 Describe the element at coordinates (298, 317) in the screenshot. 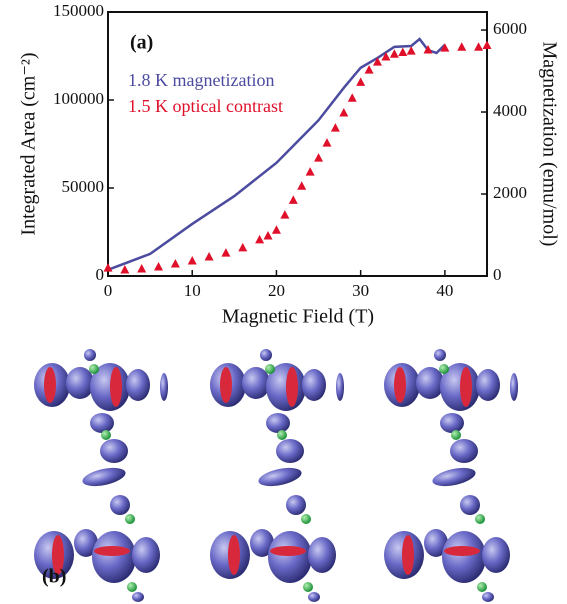

I see `x-axis-label: Magnetic Field (T)` at that location.